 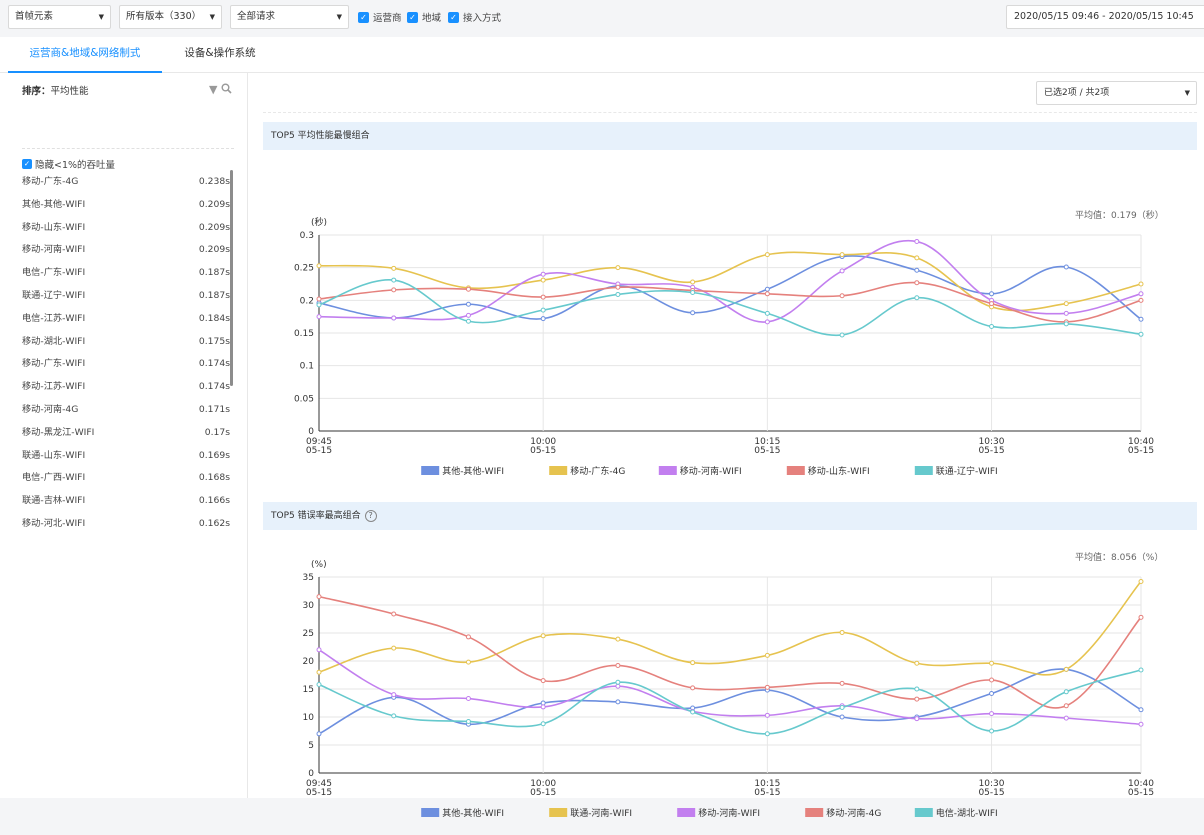 What do you see at coordinates (126, 436) in the screenshot?
I see `ranking-item: 移动-黑龙江-WIFI 0.17s` at bounding box center [126, 436].